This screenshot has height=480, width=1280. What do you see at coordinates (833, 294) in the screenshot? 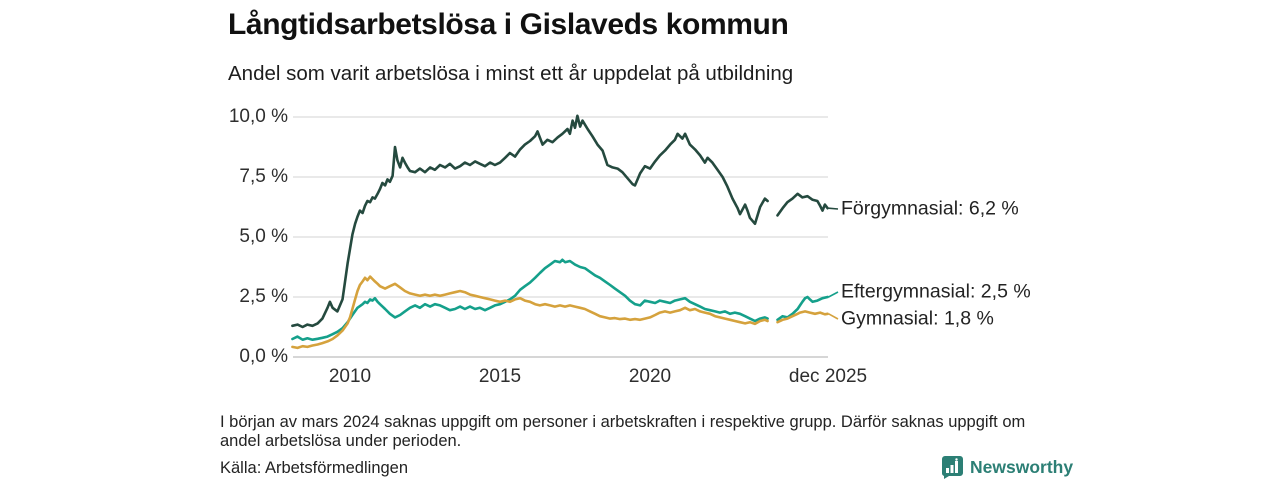
I see `label-connector-eftergymnasial` at bounding box center [833, 294].